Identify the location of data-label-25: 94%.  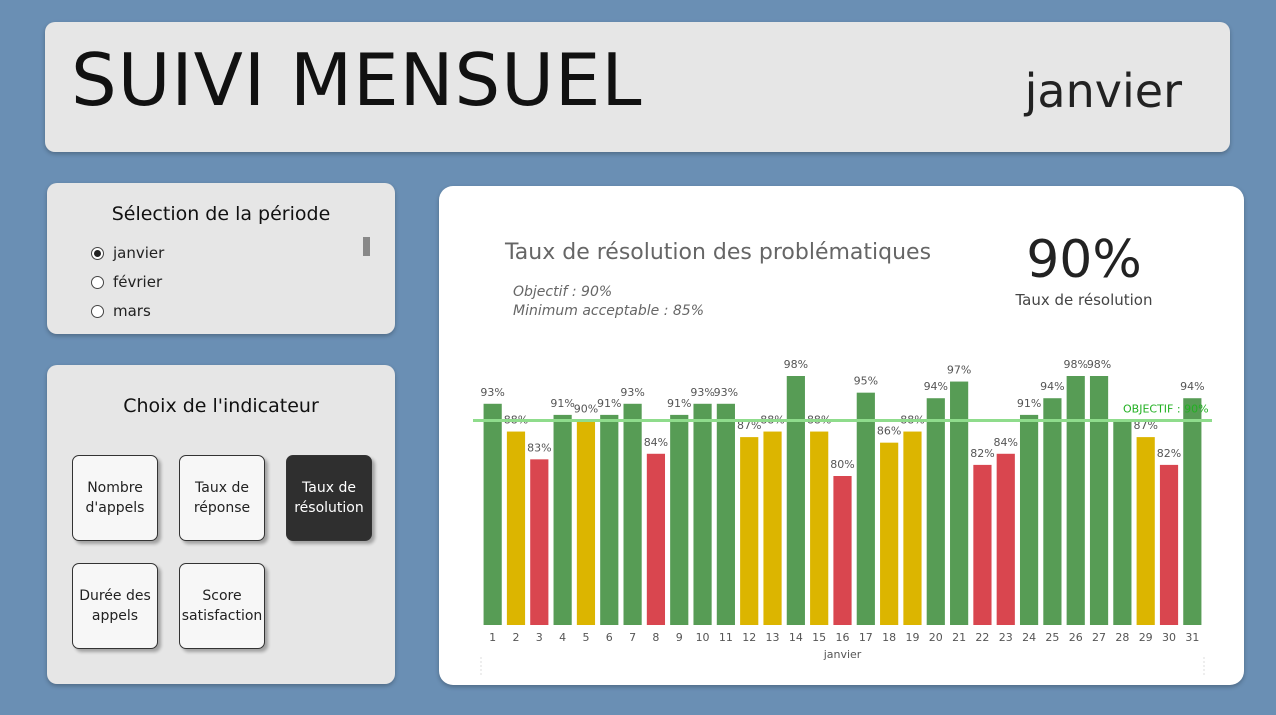
(1052, 386).